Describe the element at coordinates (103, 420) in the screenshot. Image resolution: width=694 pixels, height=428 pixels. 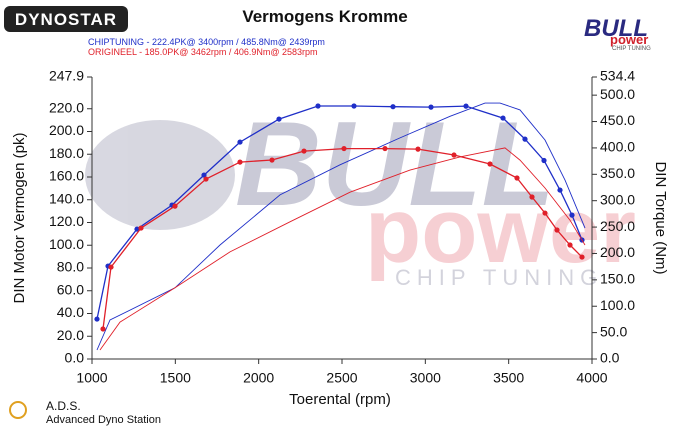
I see `station-name: Advanced Dyno Station` at that location.